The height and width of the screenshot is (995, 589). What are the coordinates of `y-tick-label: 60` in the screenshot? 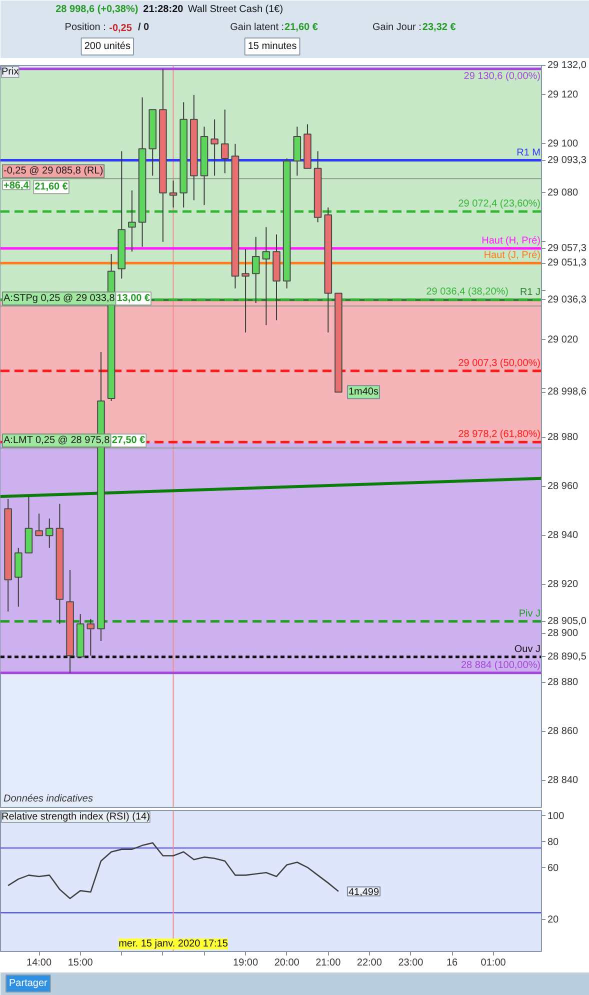 It's located at (554, 868).